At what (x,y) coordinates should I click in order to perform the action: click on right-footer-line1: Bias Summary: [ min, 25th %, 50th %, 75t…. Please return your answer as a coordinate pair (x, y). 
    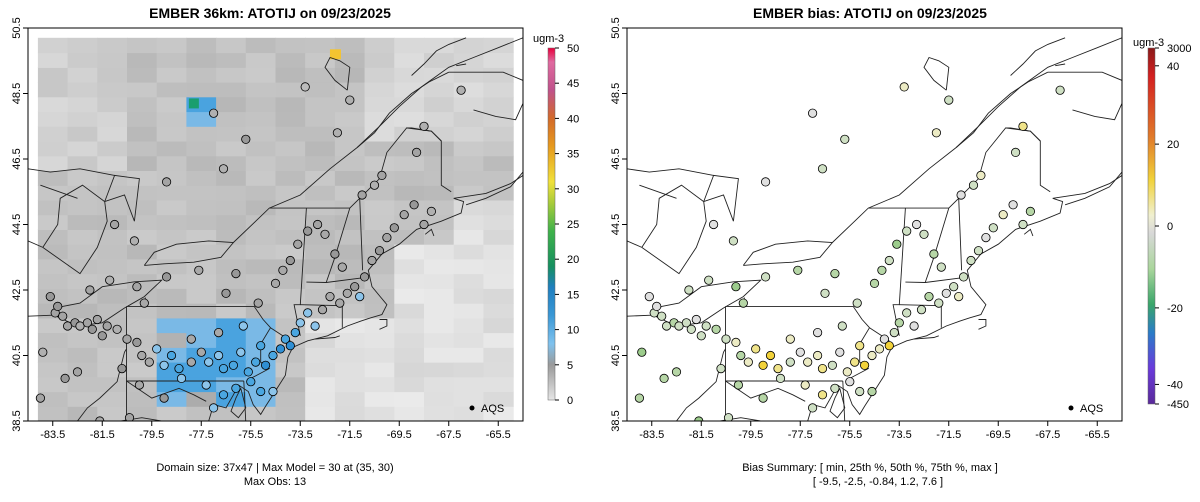
    Looking at the image, I should click on (870, 468).